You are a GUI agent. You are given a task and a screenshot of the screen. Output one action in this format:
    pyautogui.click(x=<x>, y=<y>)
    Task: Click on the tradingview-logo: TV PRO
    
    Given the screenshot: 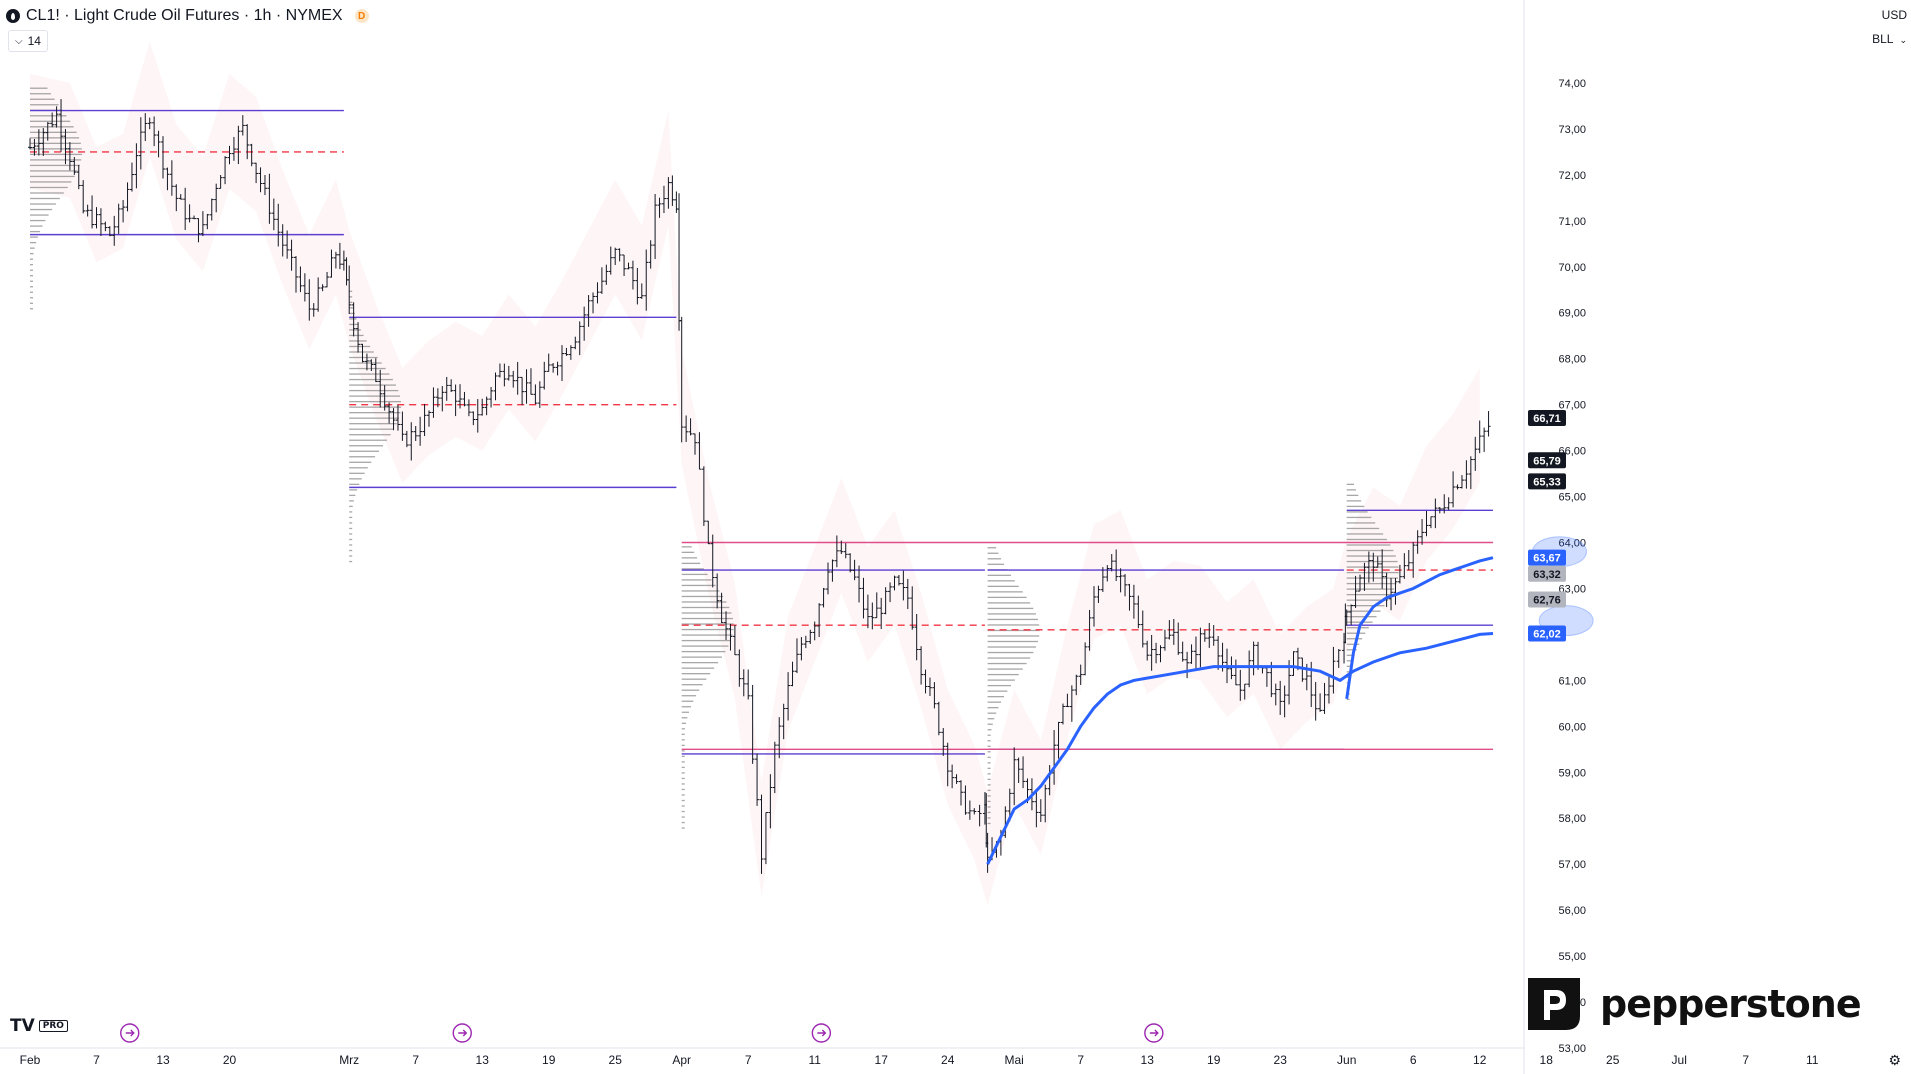 What is the action you would take?
    pyautogui.click(x=39, y=1026)
    